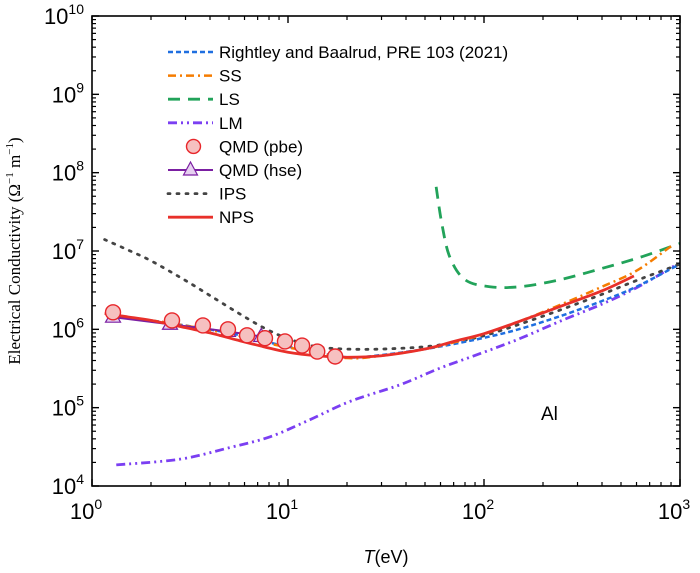 The height and width of the screenshot is (573, 700). I want to click on legend-item: QMD (pbe), so click(244, 146).